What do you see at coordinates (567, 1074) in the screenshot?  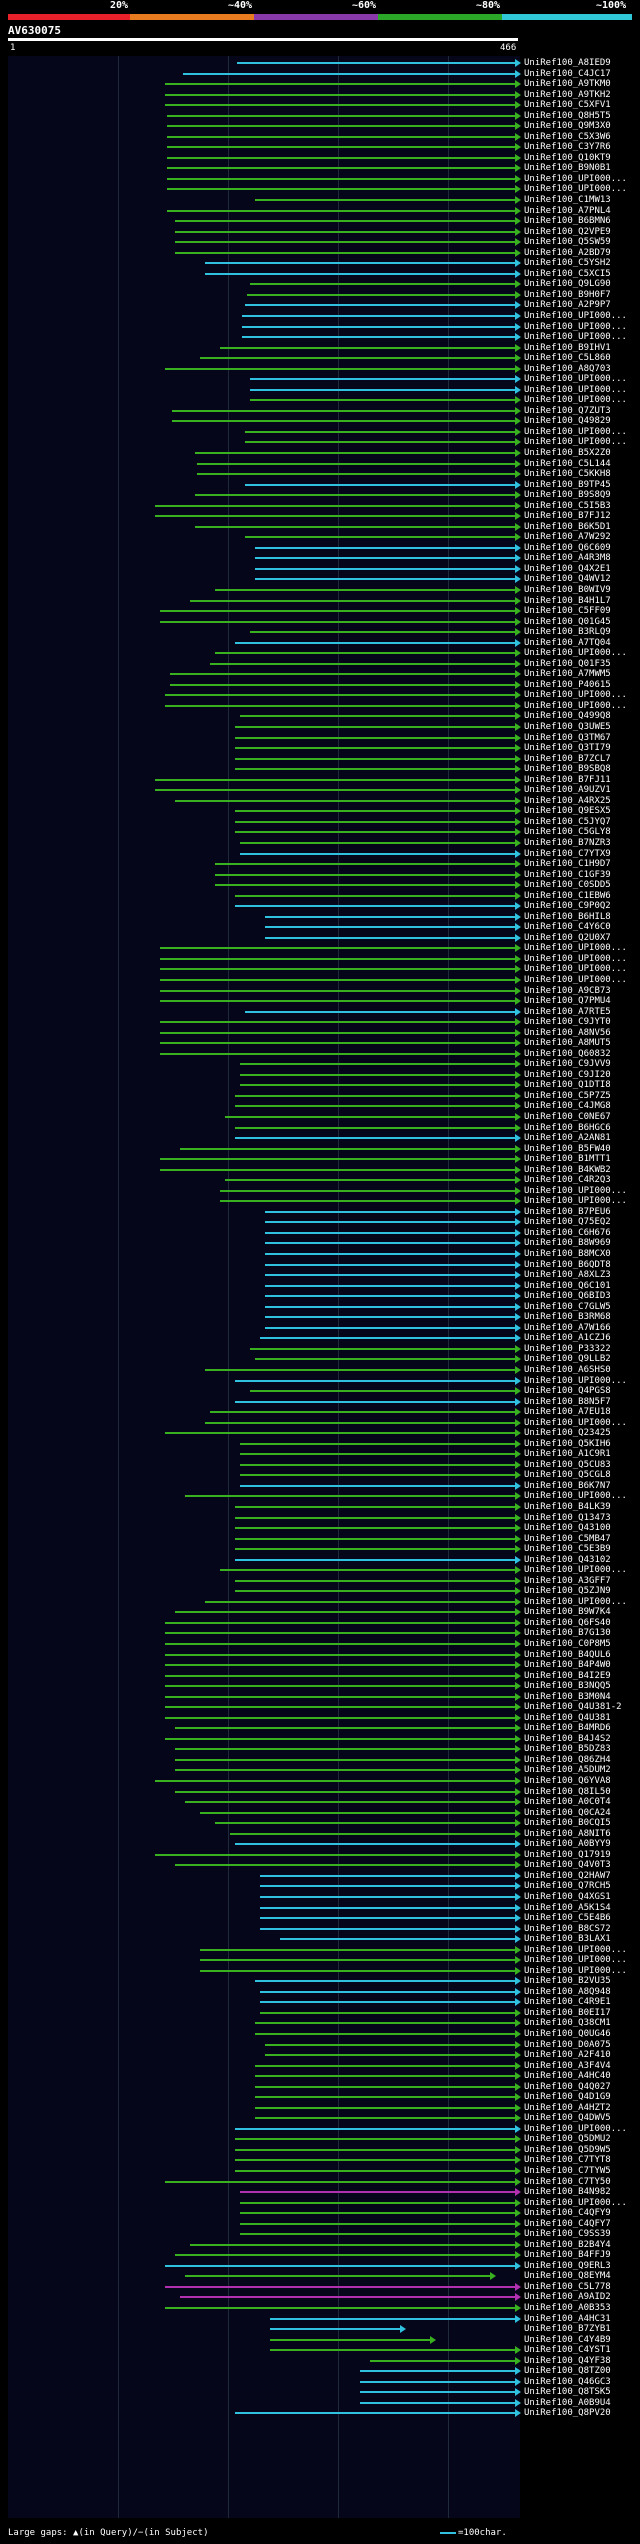 I see `hit-label-link: UniRef100_C9JI20` at bounding box center [567, 1074].